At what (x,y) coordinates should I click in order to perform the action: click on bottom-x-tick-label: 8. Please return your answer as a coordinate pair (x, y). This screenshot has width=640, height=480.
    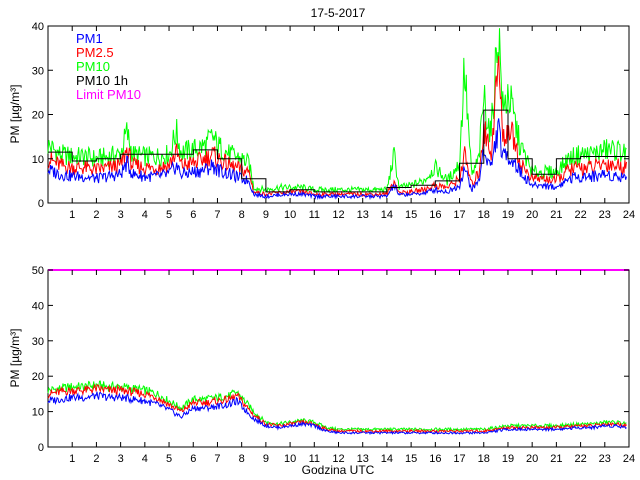
    Looking at the image, I should click on (242, 459).